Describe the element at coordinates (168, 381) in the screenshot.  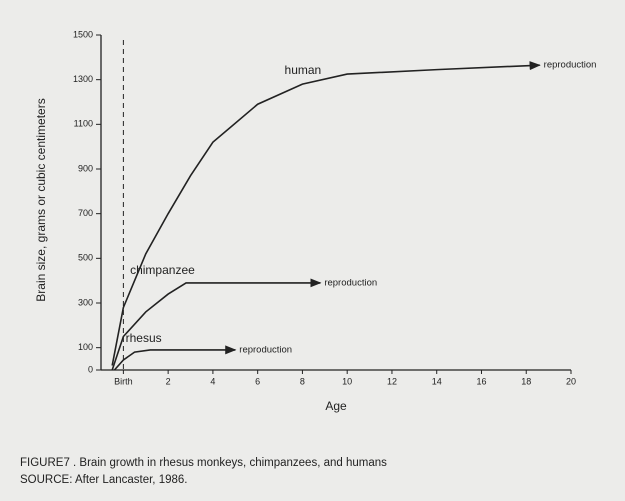
I see `x-tick-label: 2` at that location.